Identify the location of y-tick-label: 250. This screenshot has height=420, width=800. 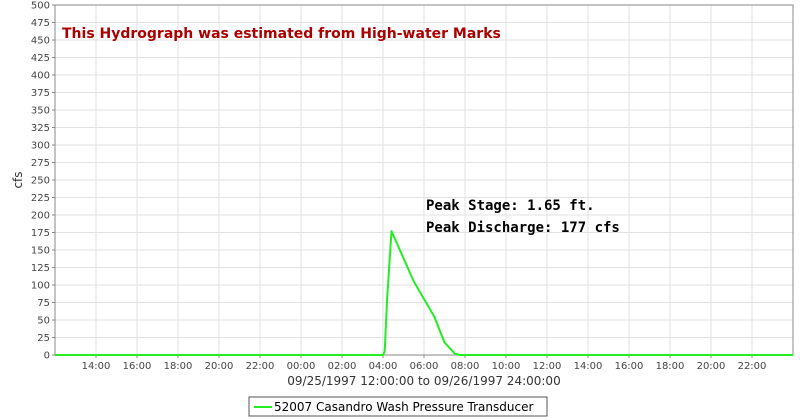
(40, 181).